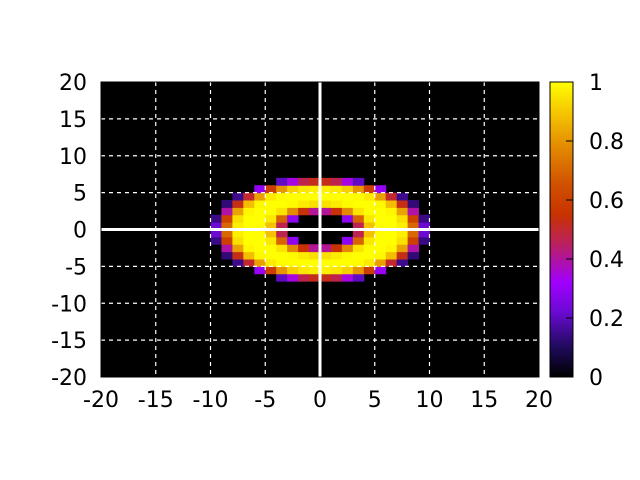 This screenshot has width=640, height=480. What do you see at coordinates (73, 120) in the screenshot?
I see `y-tick-label: 15` at bounding box center [73, 120].